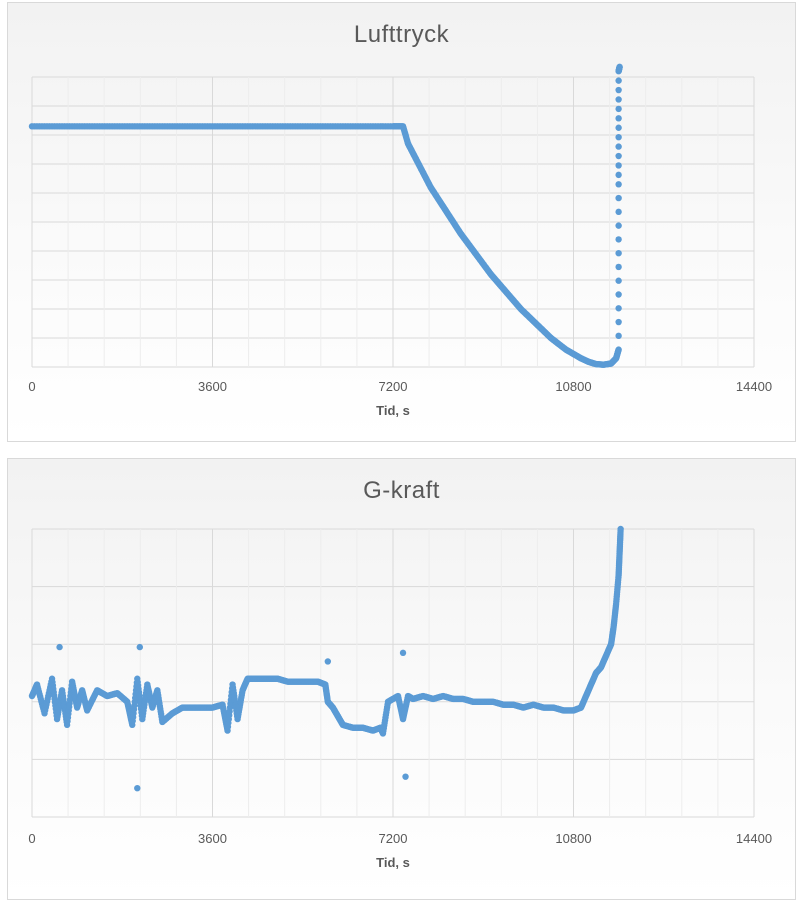 This screenshot has height=903, width=802. Describe the element at coordinates (401, 490) in the screenshot. I see `chart-title: G-kraft` at that location.